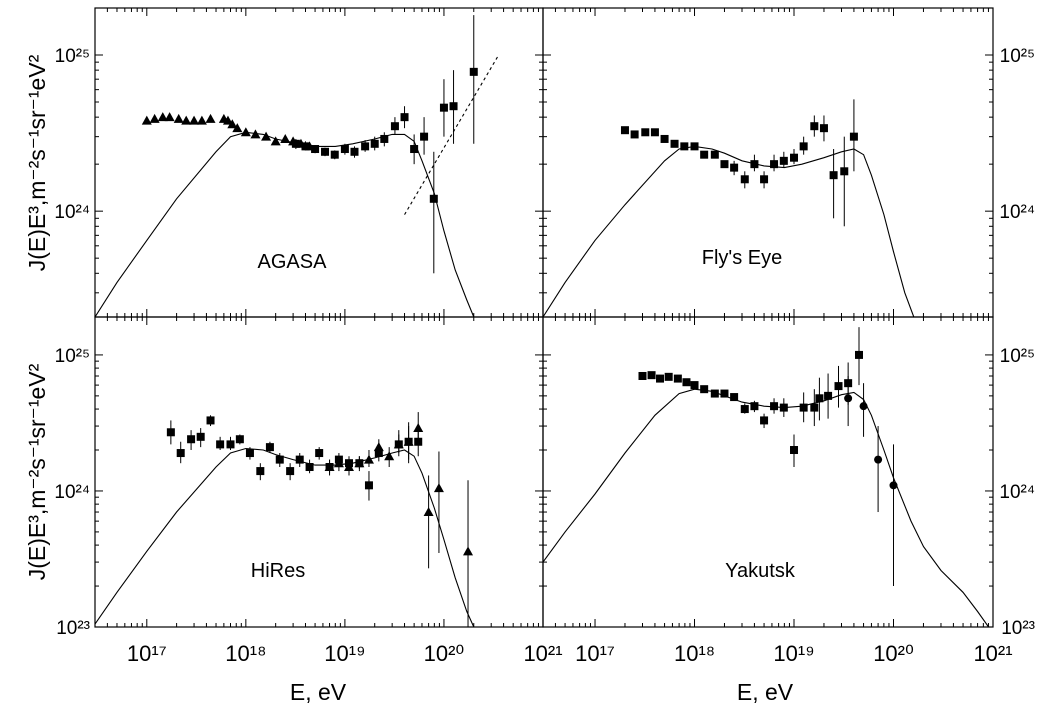  I want to click on x-tick-label: 10²¹, so click(992, 653).